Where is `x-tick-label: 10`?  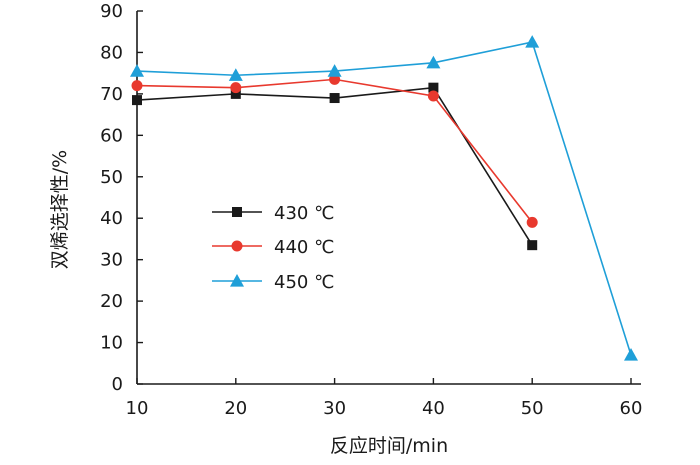 x-tick-label: 10 is located at coordinates (137, 408).